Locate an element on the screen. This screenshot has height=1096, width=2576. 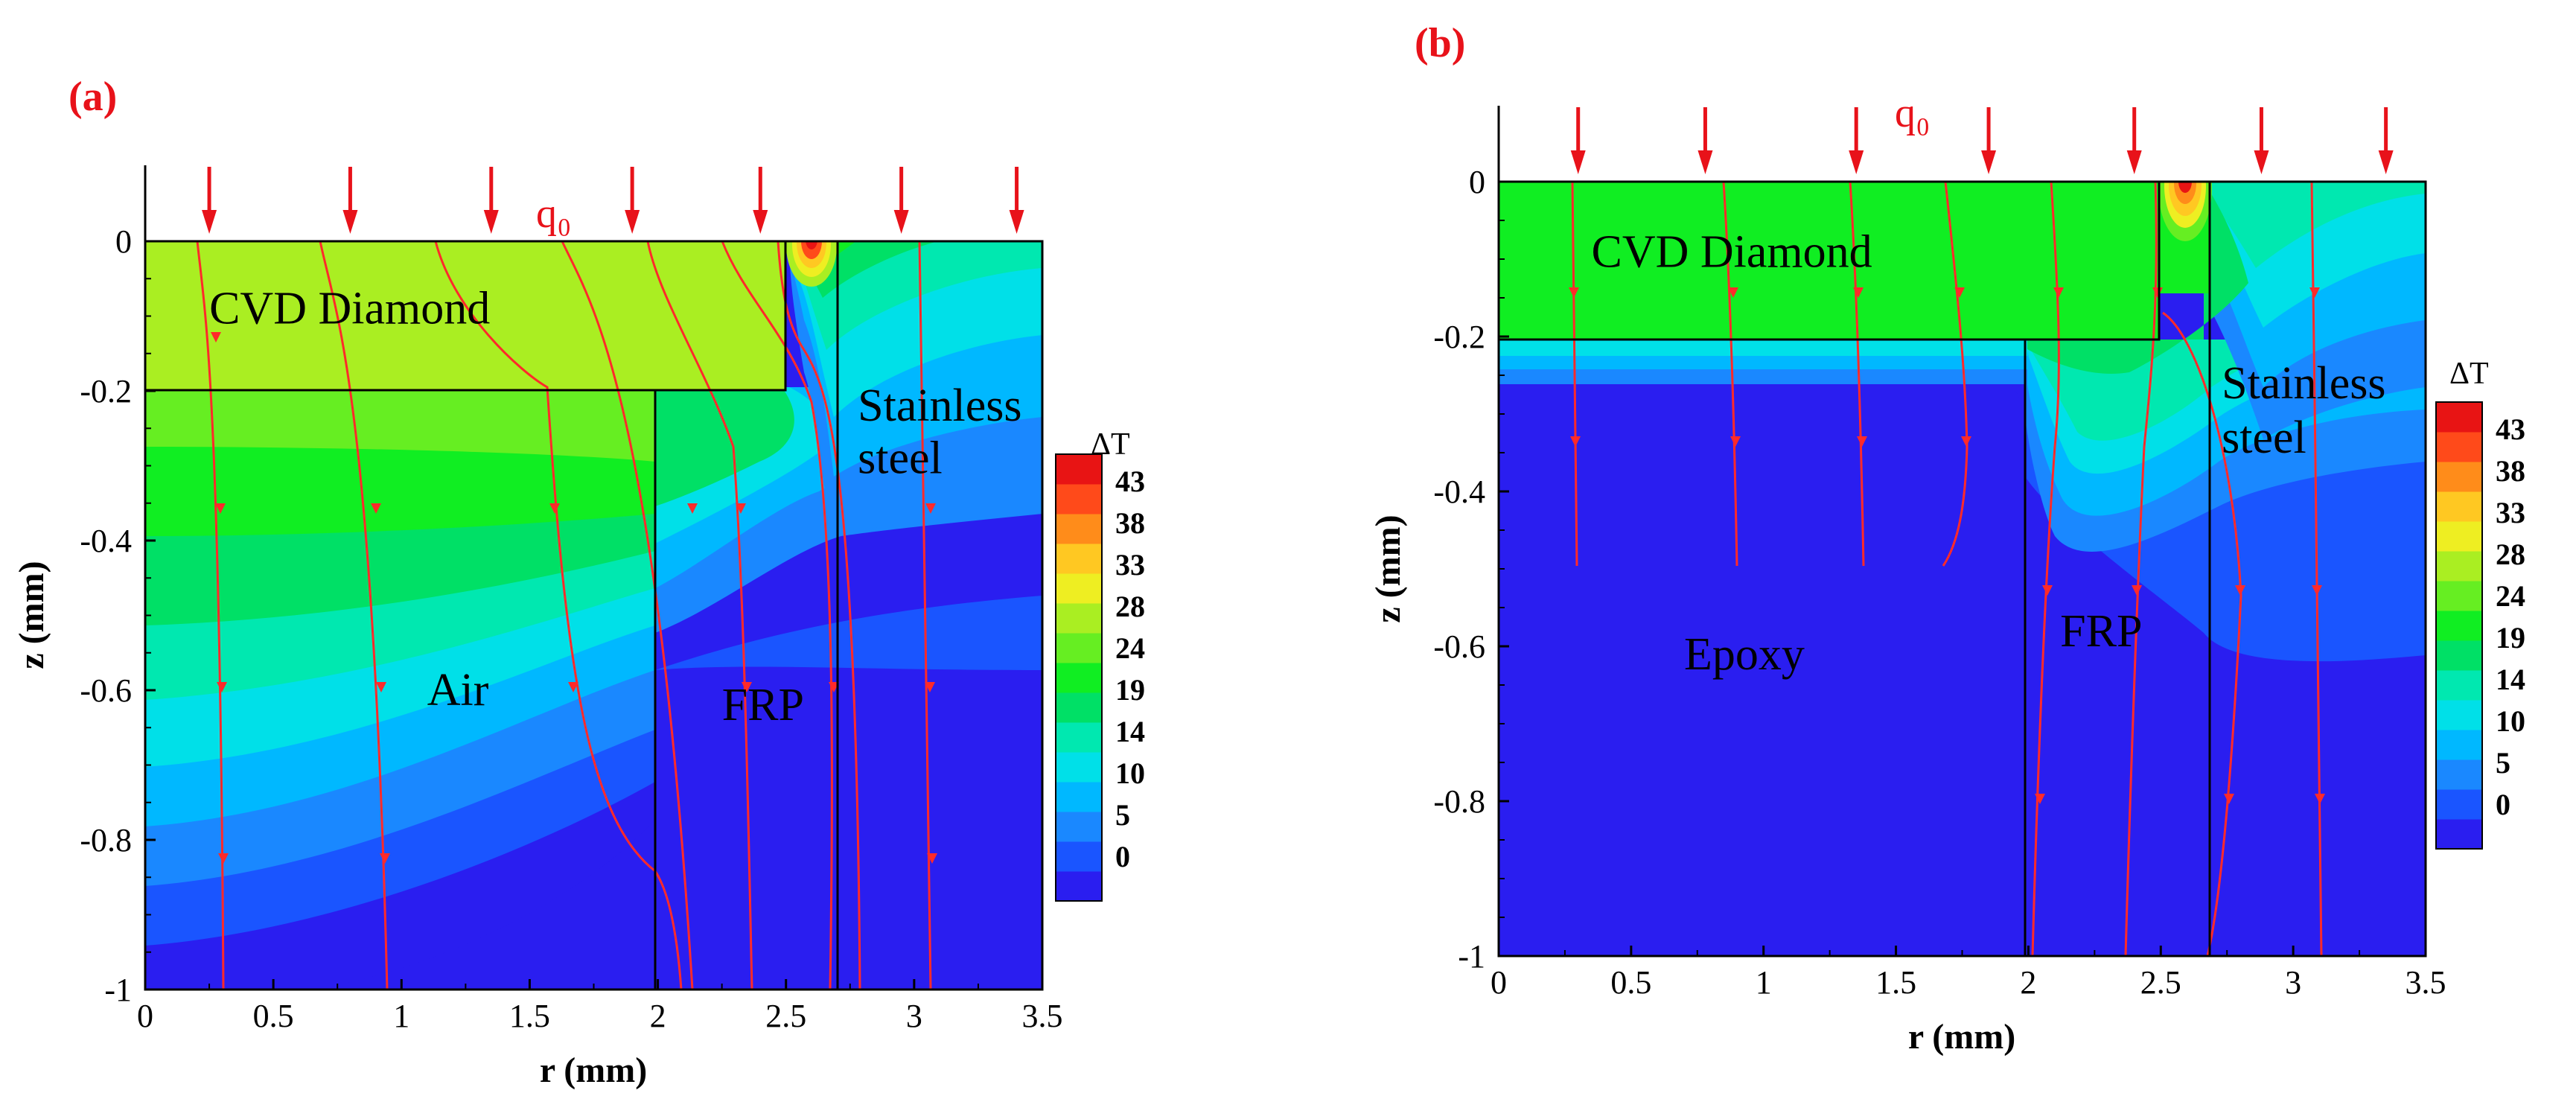
diamond-edge is located at coordinates (400, 400).